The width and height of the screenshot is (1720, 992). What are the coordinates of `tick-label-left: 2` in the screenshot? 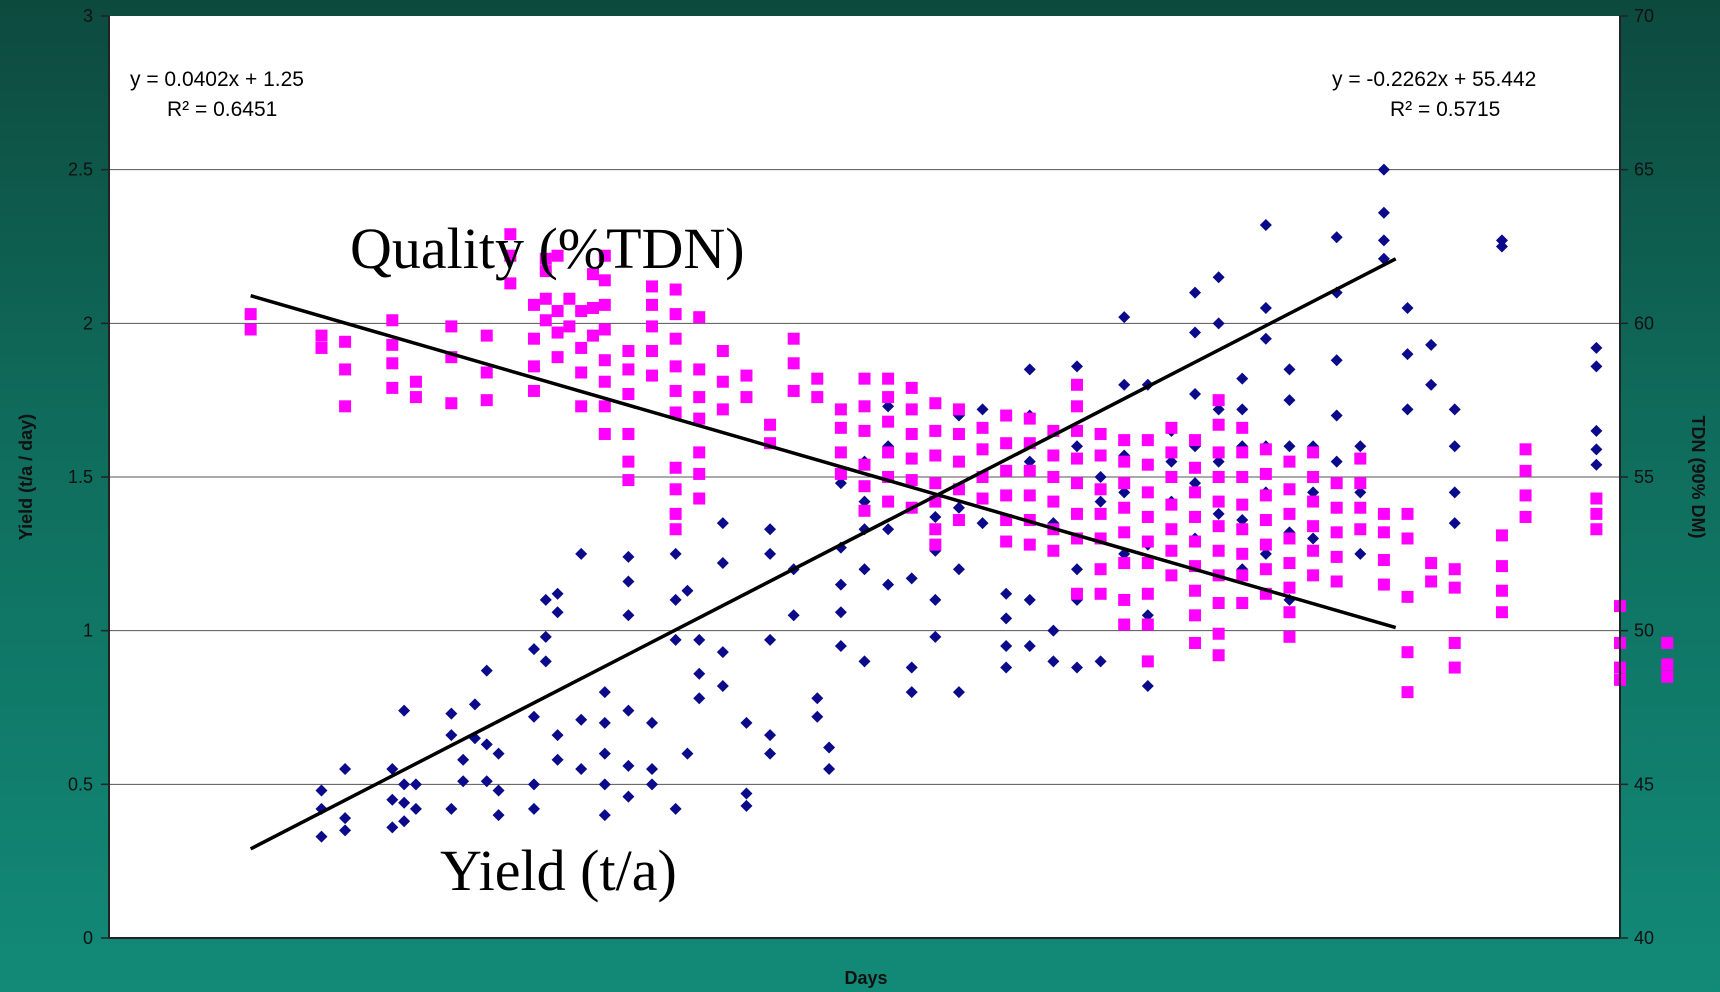 It's located at (88, 323).